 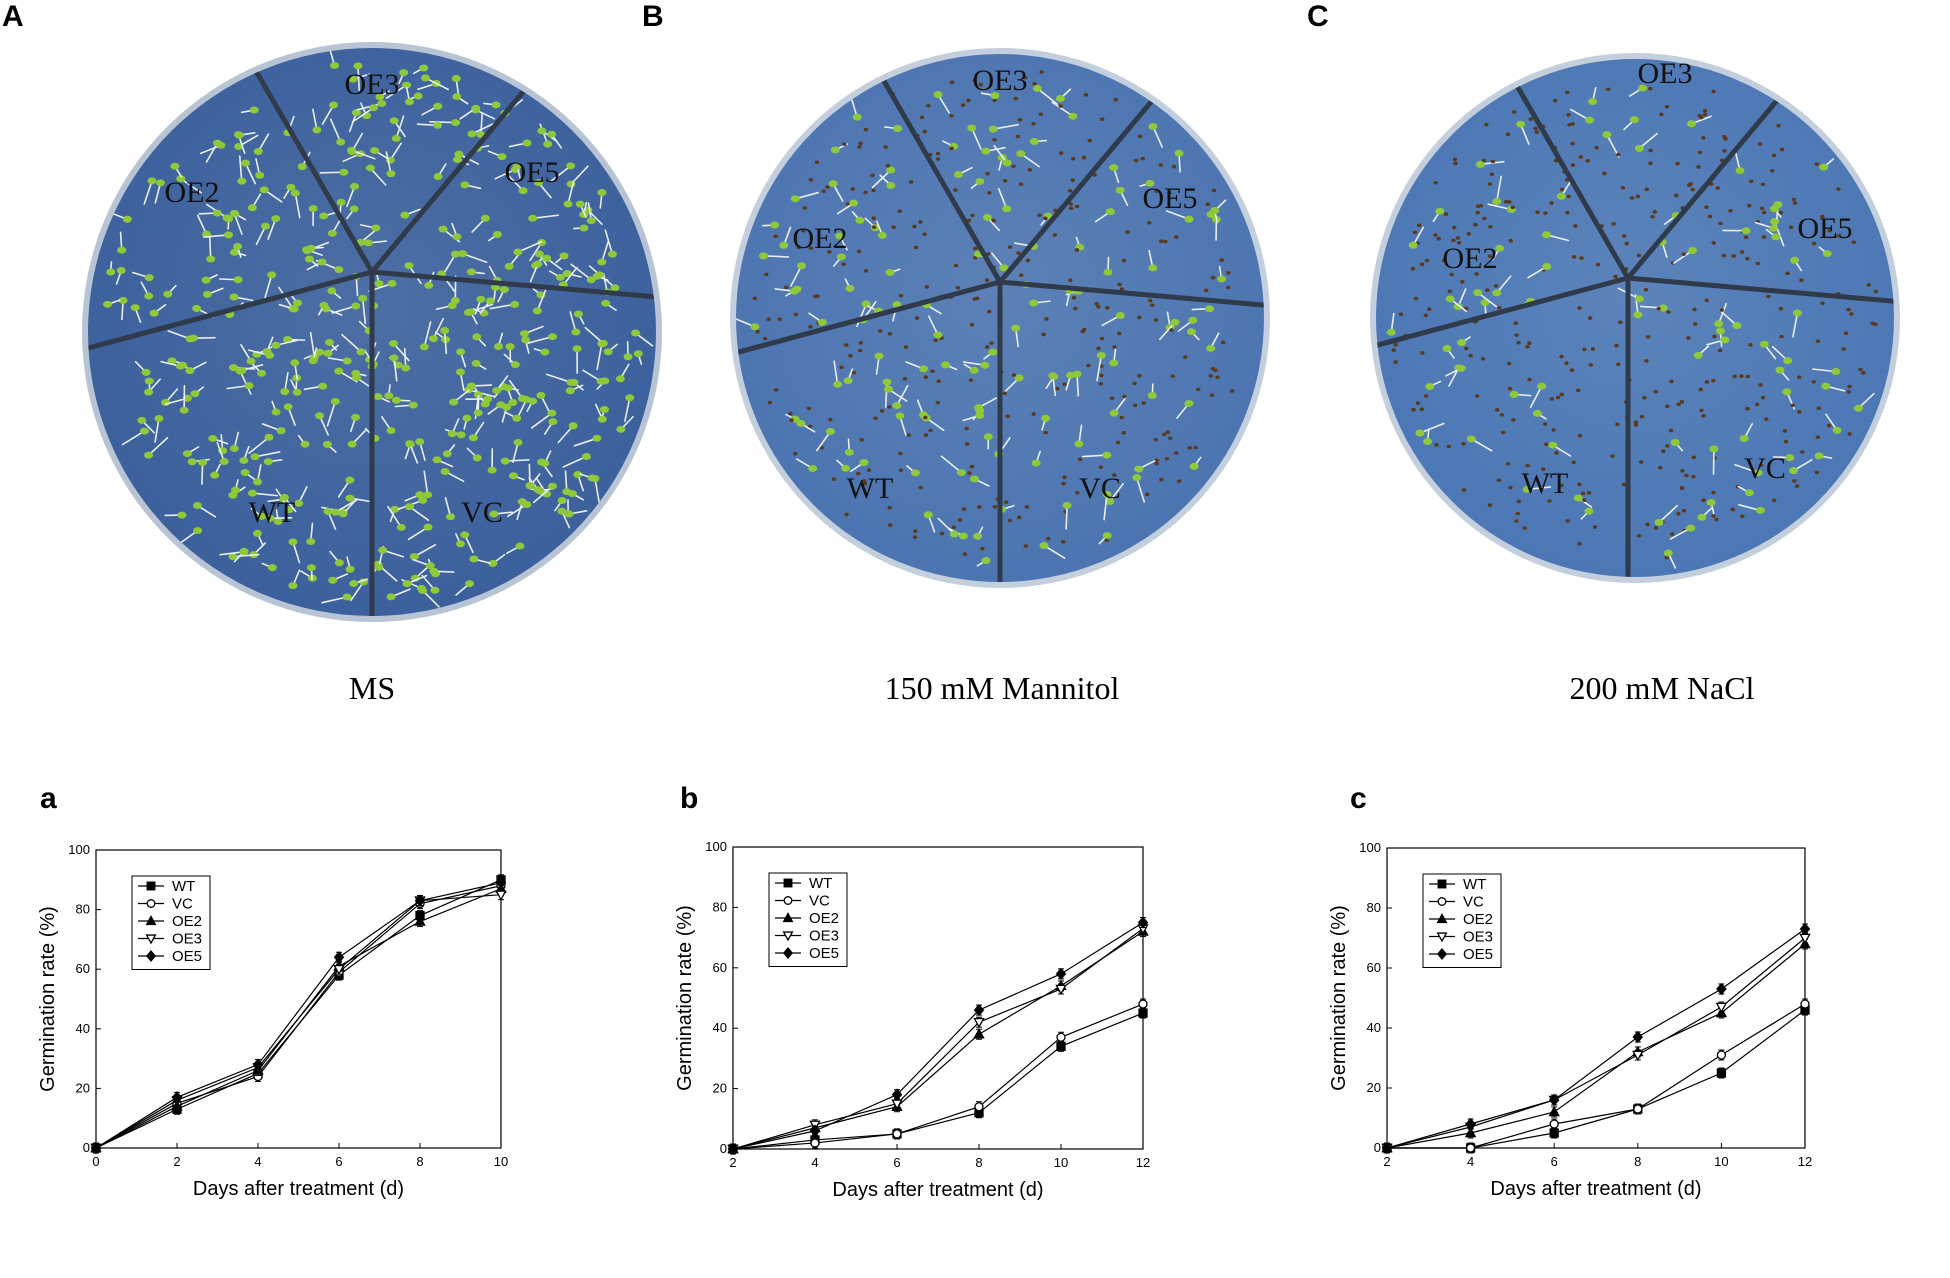 What do you see at coordinates (1503, 169) in the screenshot?
I see `sector-divider` at bounding box center [1503, 169].